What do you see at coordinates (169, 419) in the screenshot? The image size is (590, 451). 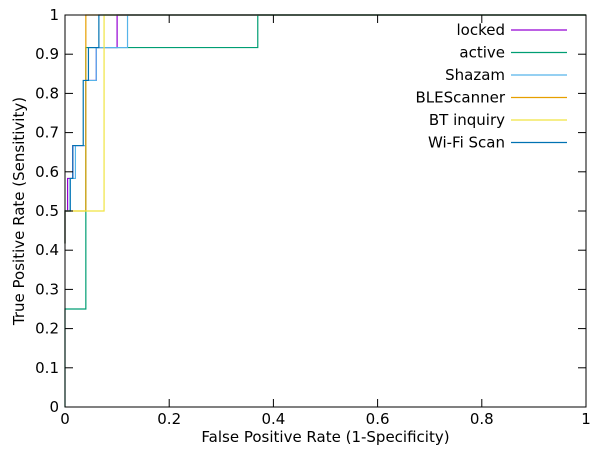 I see `x-tick-label: 0.2` at bounding box center [169, 419].